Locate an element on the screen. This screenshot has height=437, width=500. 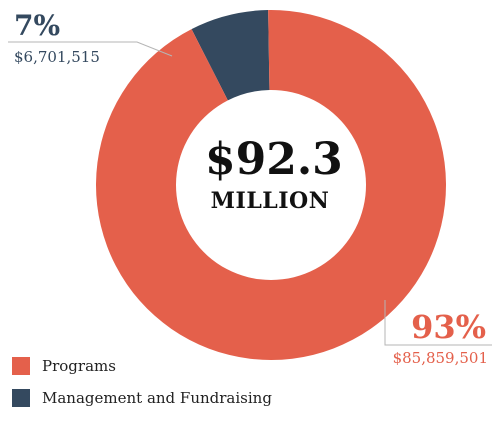
callout-line-programs is located at coordinates (438, 323).